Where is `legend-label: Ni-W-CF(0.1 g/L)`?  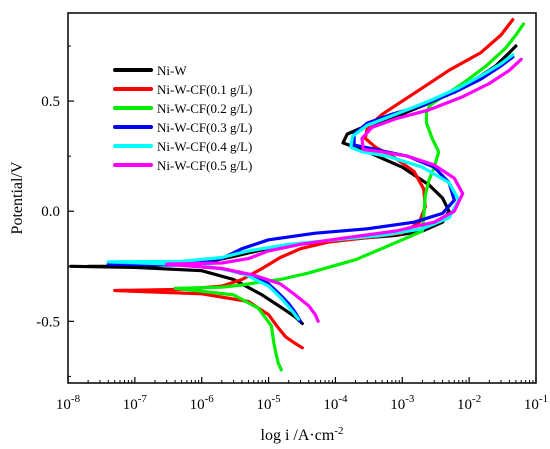
legend-label: Ni-W-CF(0.1 g/L) is located at coordinates (204, 89).